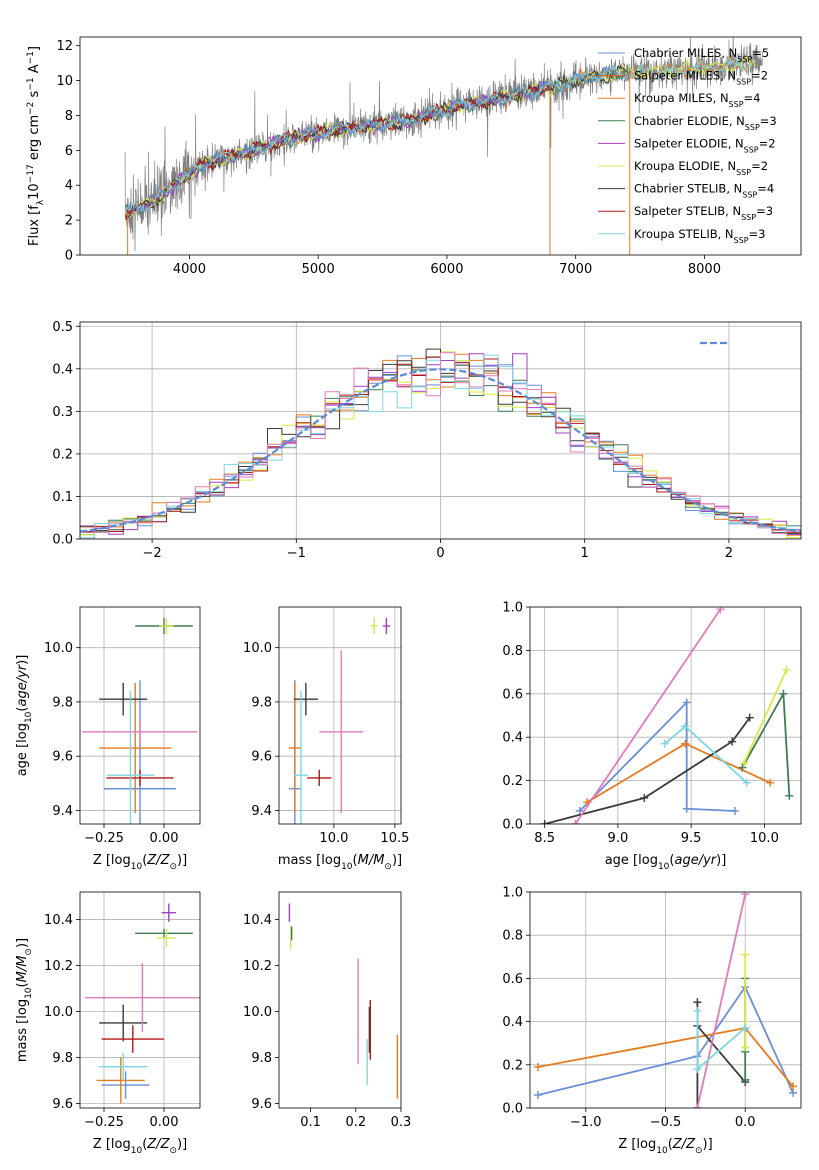  What do you see at coordinates (729, 553) in the screenshot?
I see `x-tick-label: 2` at bounding box center [729, 553].